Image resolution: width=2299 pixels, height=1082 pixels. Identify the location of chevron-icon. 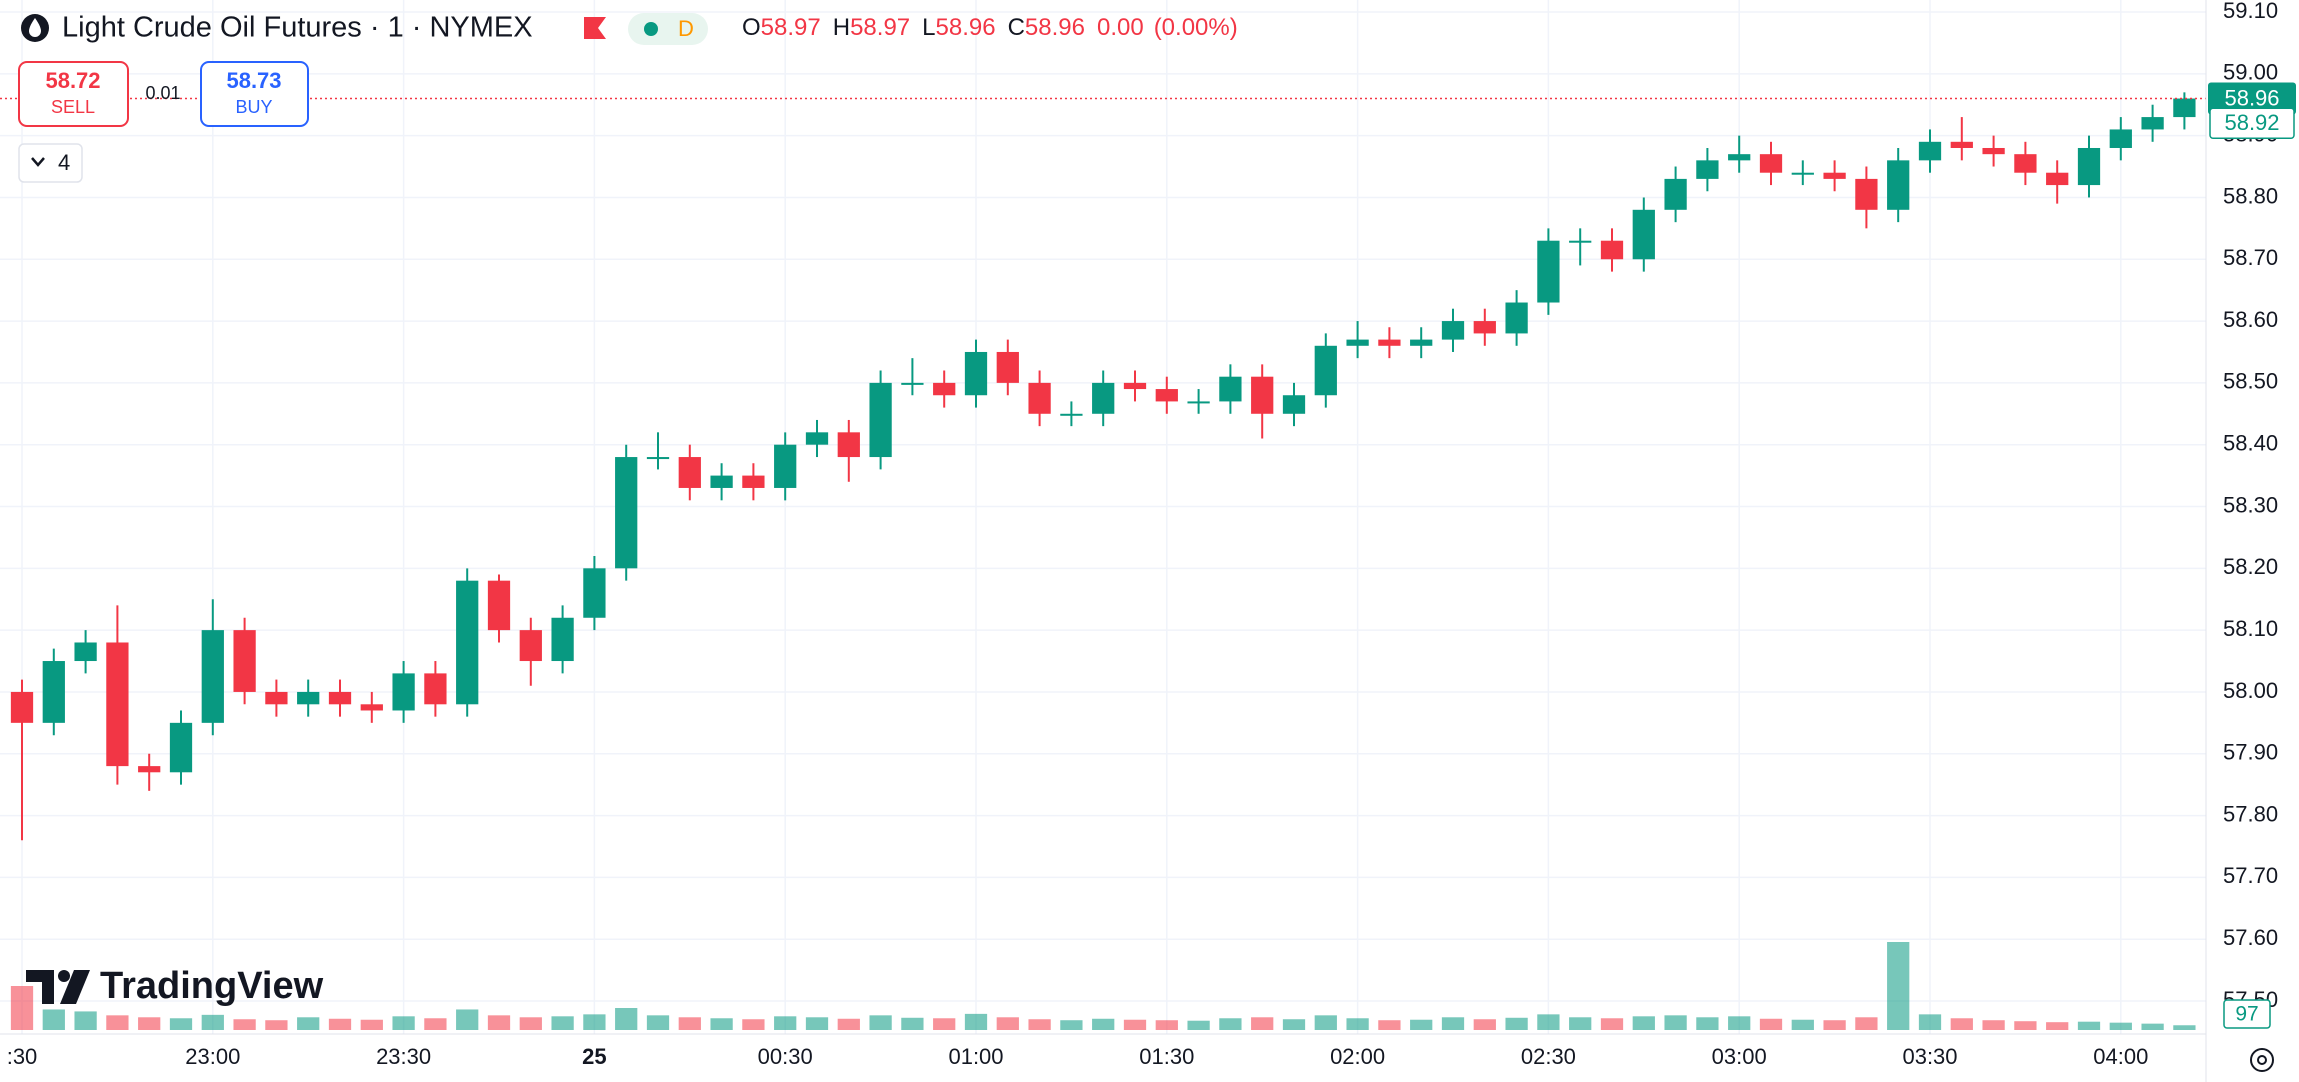
(38, 162).